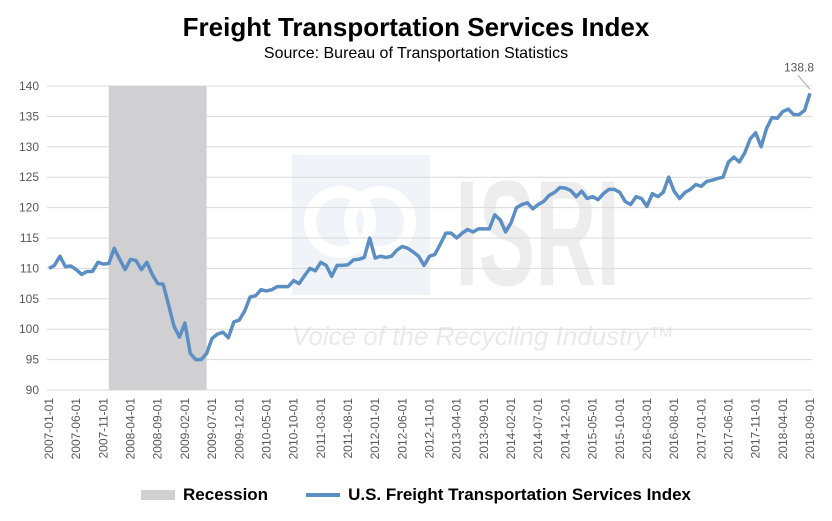 This screenshot has width=832, height=521. Describe the element at coordinates (538, 429) in the screenshot. I see `x-tick-label: 2014-07-01` at that location.